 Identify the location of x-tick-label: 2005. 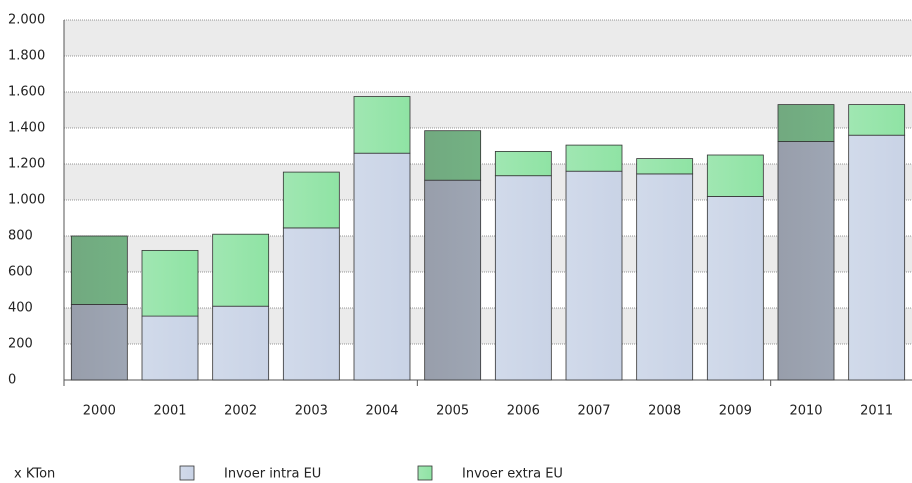
(452, 411).